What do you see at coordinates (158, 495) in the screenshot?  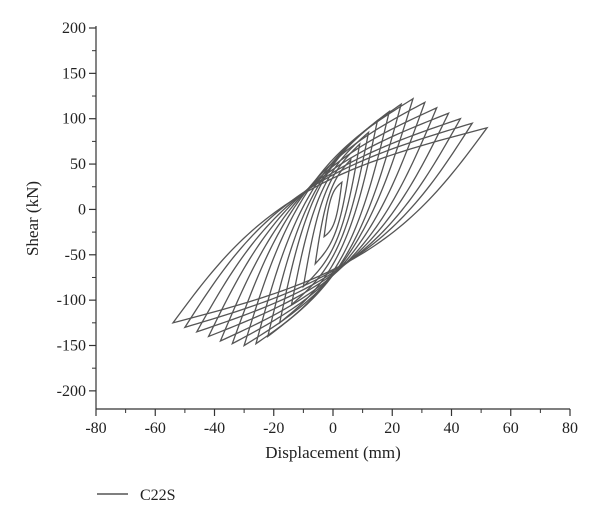 I see `legend-label: C22S` at bounding box center [158, 495].